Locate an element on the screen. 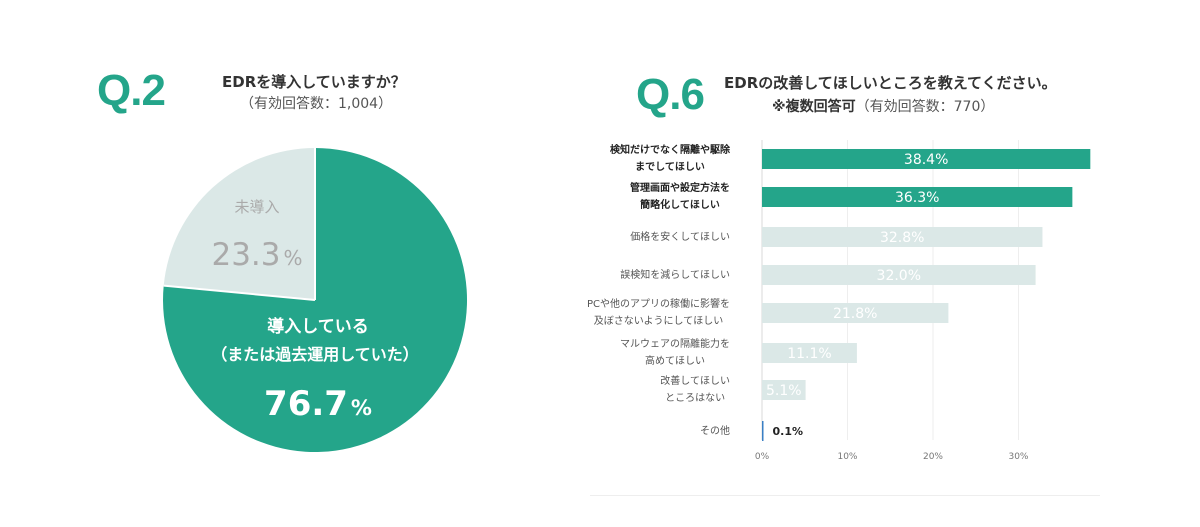  bar-category-line: 検知だけでなく隔離や駆除 is located at coordinates (670, 150).